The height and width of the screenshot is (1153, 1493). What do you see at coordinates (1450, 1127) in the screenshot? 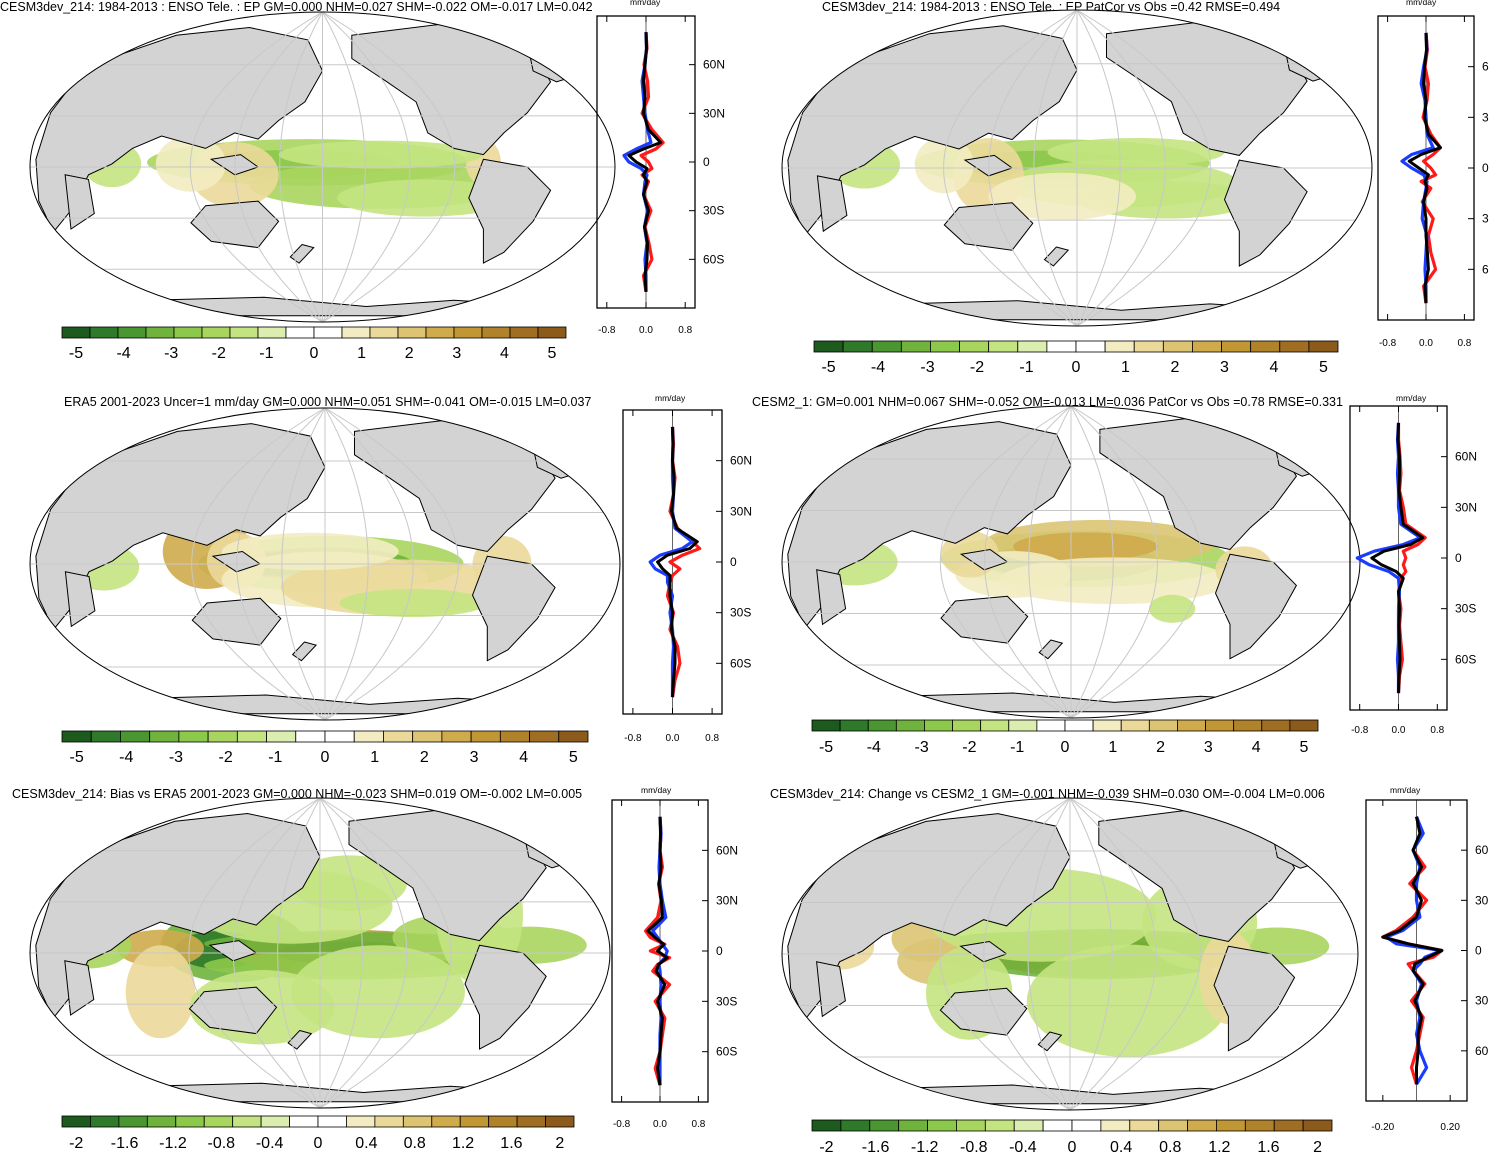
I see `profile-xtick-label: 0.20` at bounding box center [1450, 1127].